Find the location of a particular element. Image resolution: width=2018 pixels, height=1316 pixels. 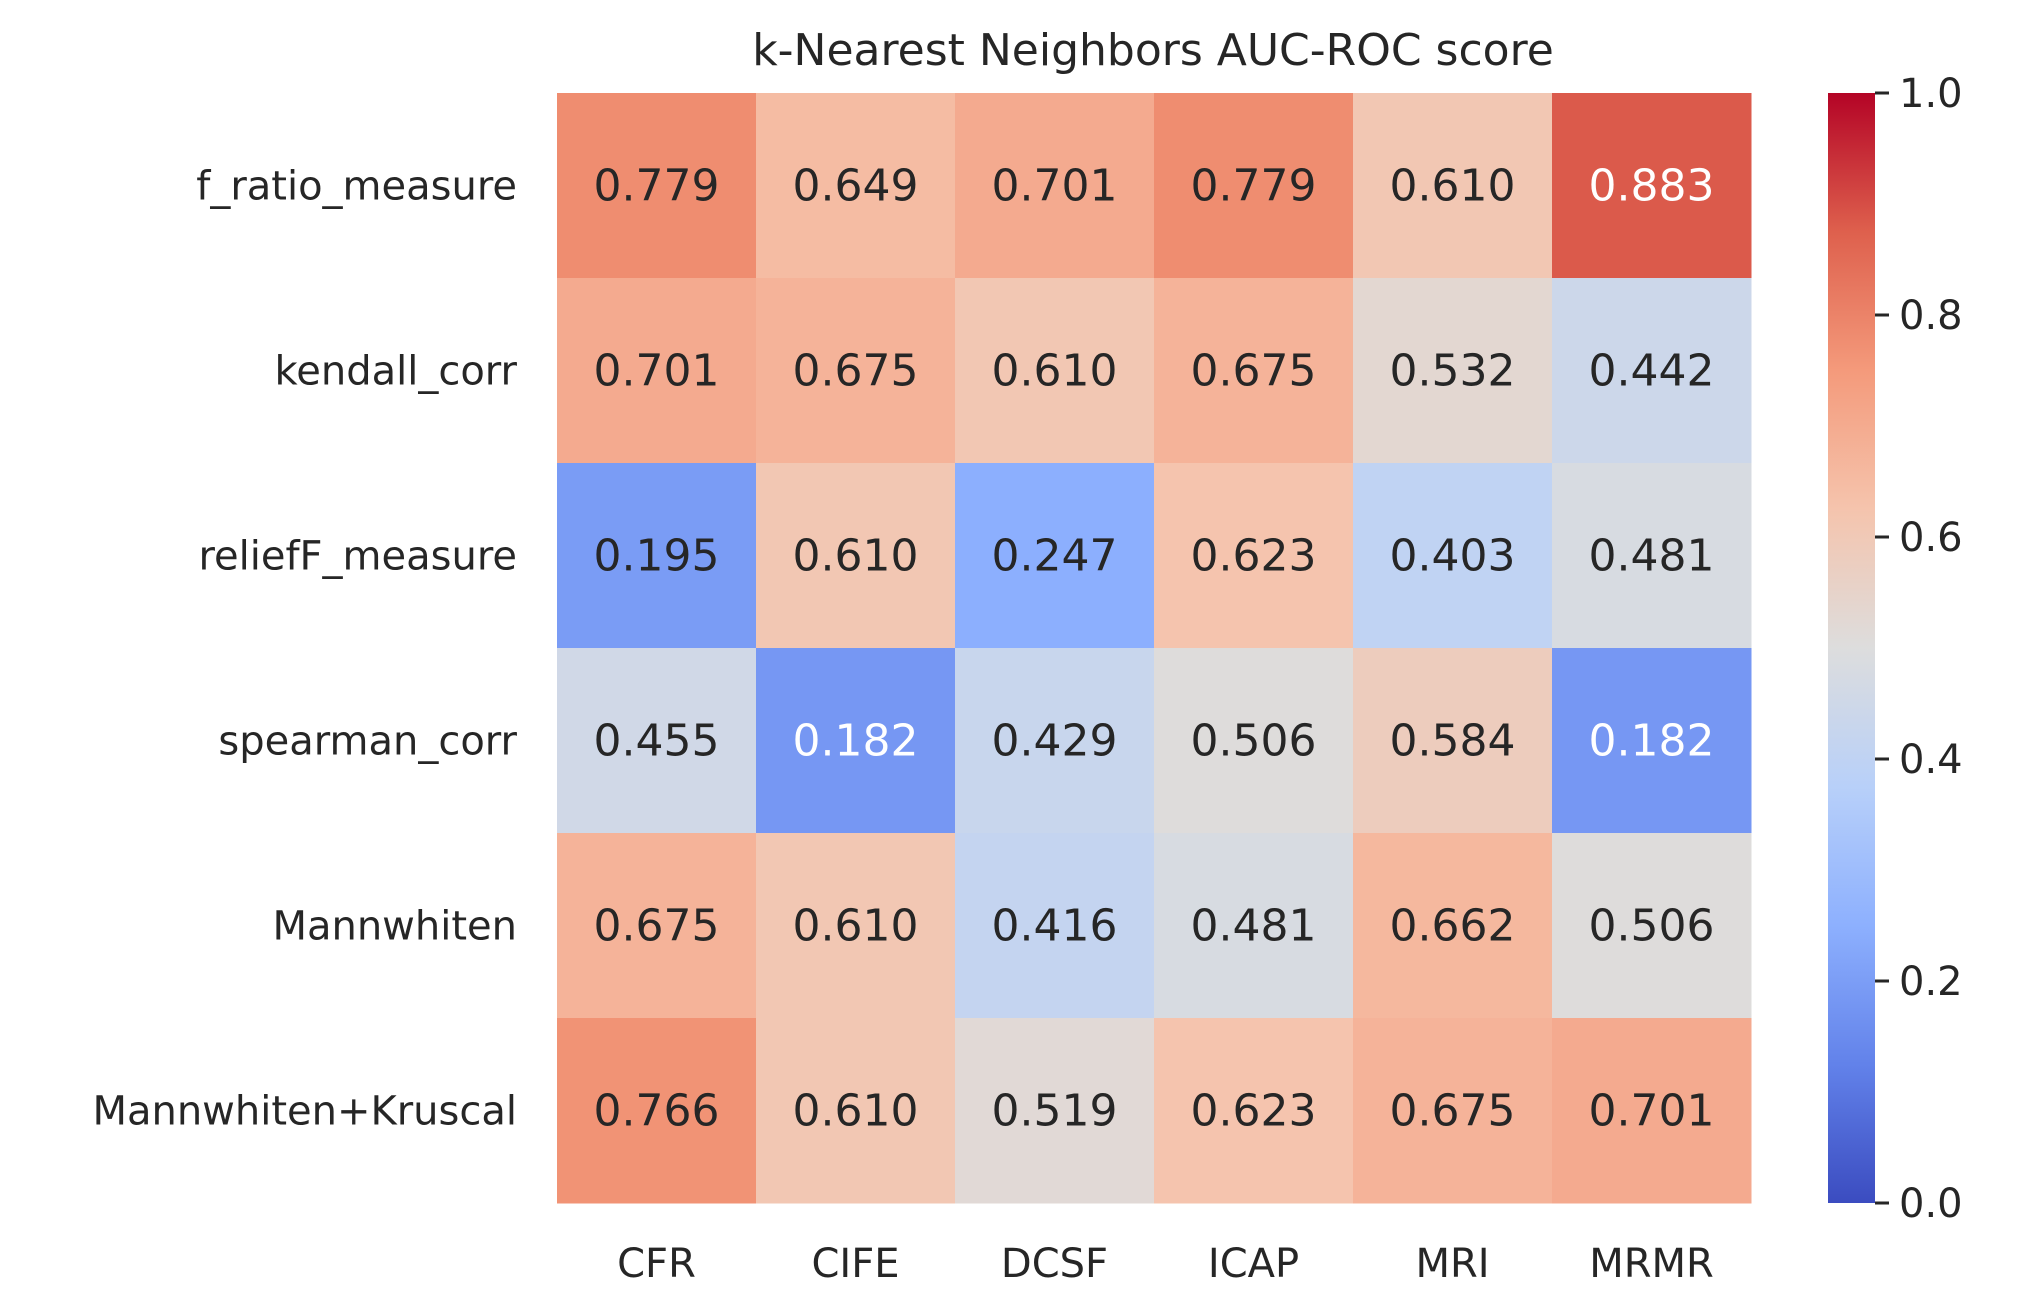

cell-value-label: 0.442 is located at coordinates (1652, 371).